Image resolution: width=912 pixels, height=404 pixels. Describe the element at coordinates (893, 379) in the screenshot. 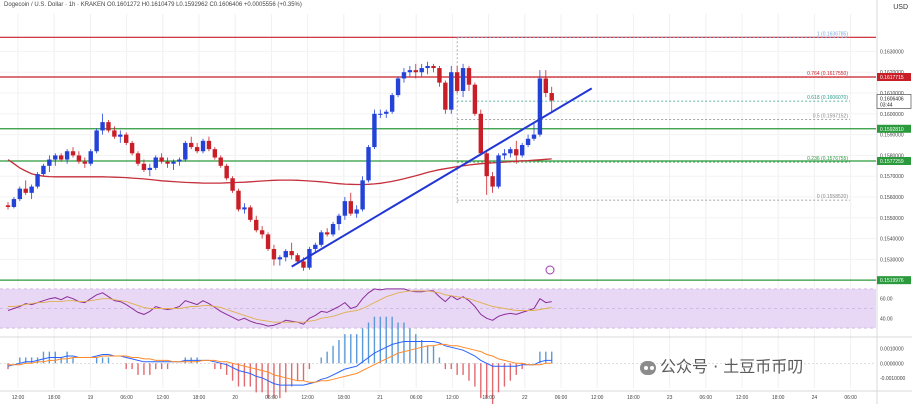

I see `macd-tick-label: -0.0010000` at that location.